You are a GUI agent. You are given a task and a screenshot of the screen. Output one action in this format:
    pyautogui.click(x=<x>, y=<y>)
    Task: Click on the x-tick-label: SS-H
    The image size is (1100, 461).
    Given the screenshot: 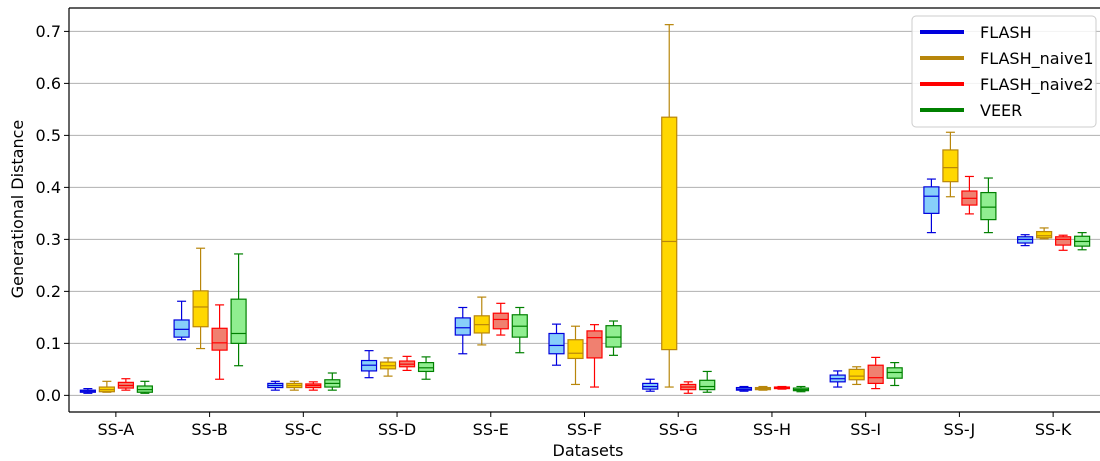 What is the action you would take?
    pyautogui.click(x=772, y=429)
    